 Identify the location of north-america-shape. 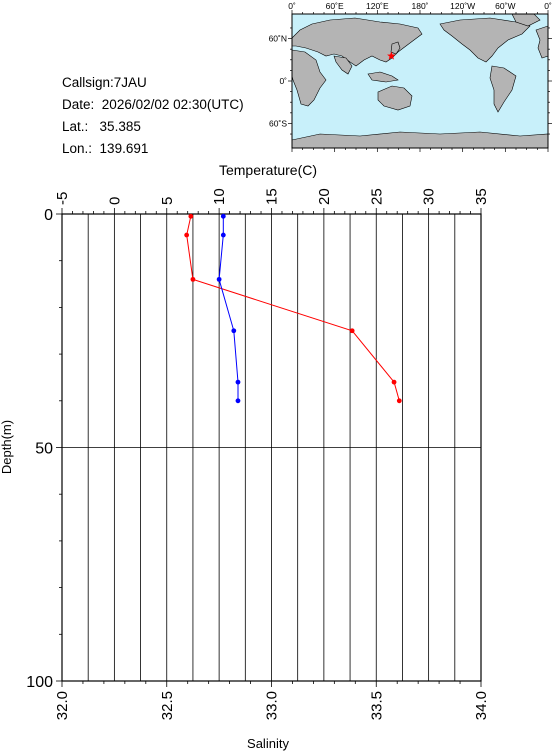
(485, 40).